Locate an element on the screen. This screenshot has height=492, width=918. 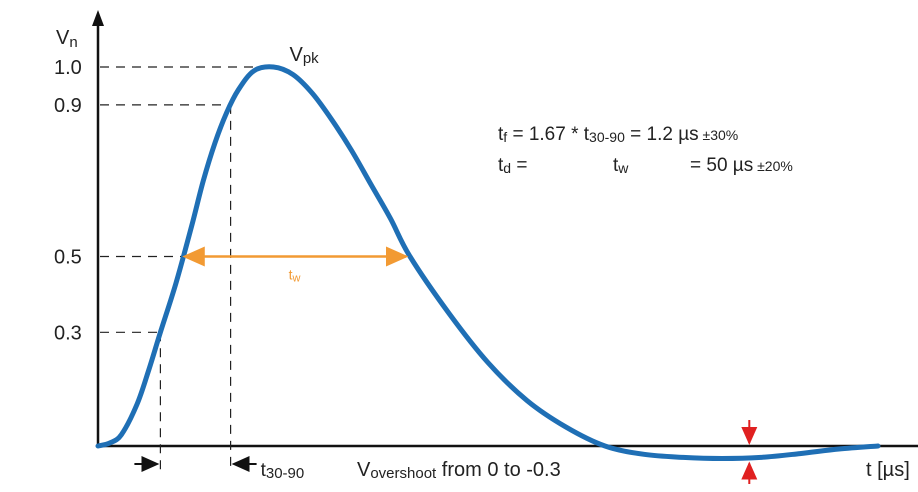
overshoot-label: Vovershoot from 0 to -0.3 is located at coordinates (459, 470).